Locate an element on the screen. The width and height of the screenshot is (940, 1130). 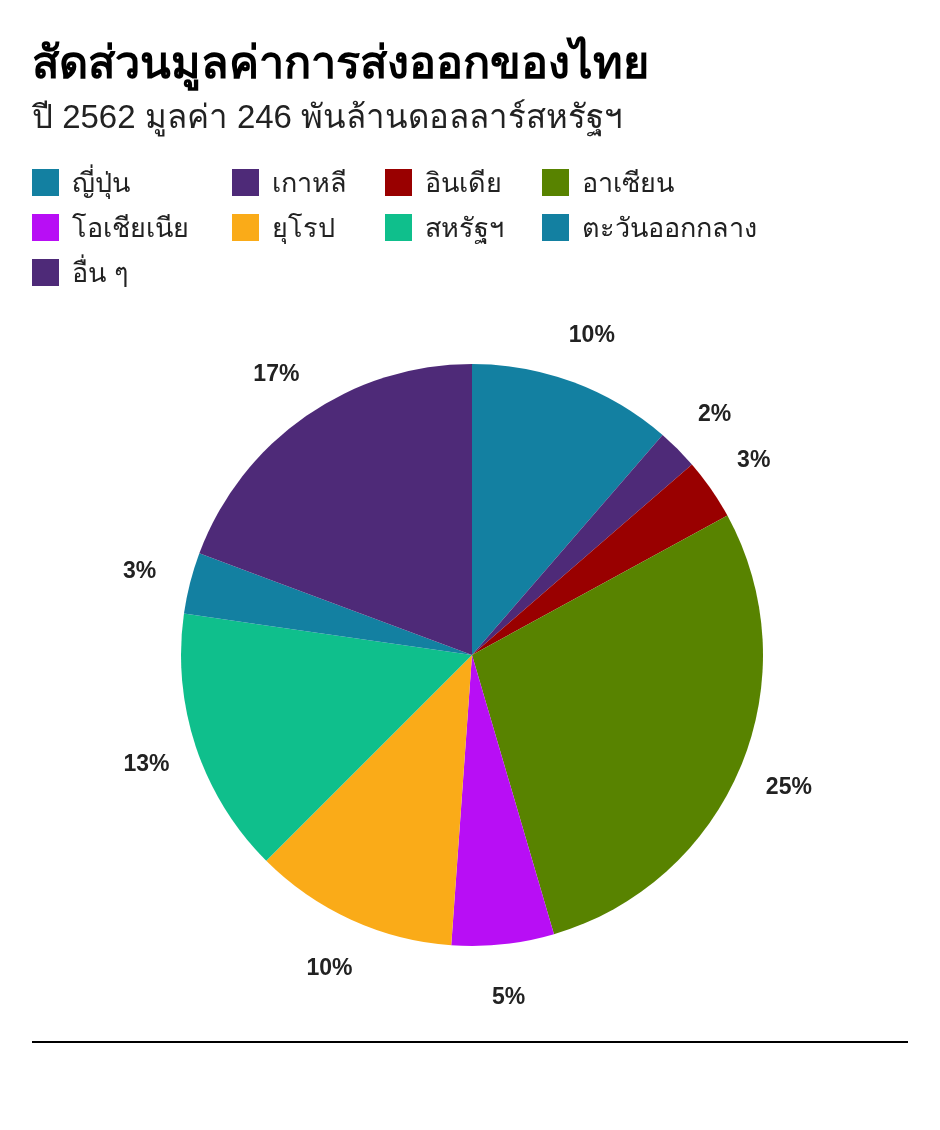
chart-title: สัดส่วนมูลค่าการส่งออกของไทย is located at coordinates (340, 63).